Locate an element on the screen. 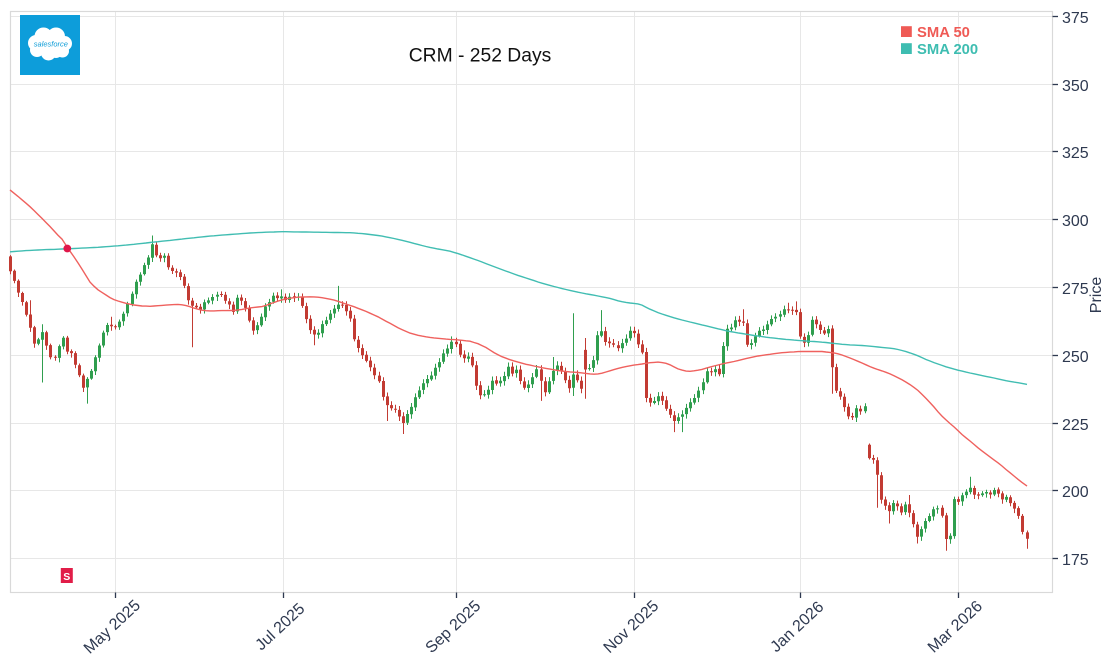 This screenshot has height=670, width=1117. svg-text: 175 is located at coordinates (1075, 560).